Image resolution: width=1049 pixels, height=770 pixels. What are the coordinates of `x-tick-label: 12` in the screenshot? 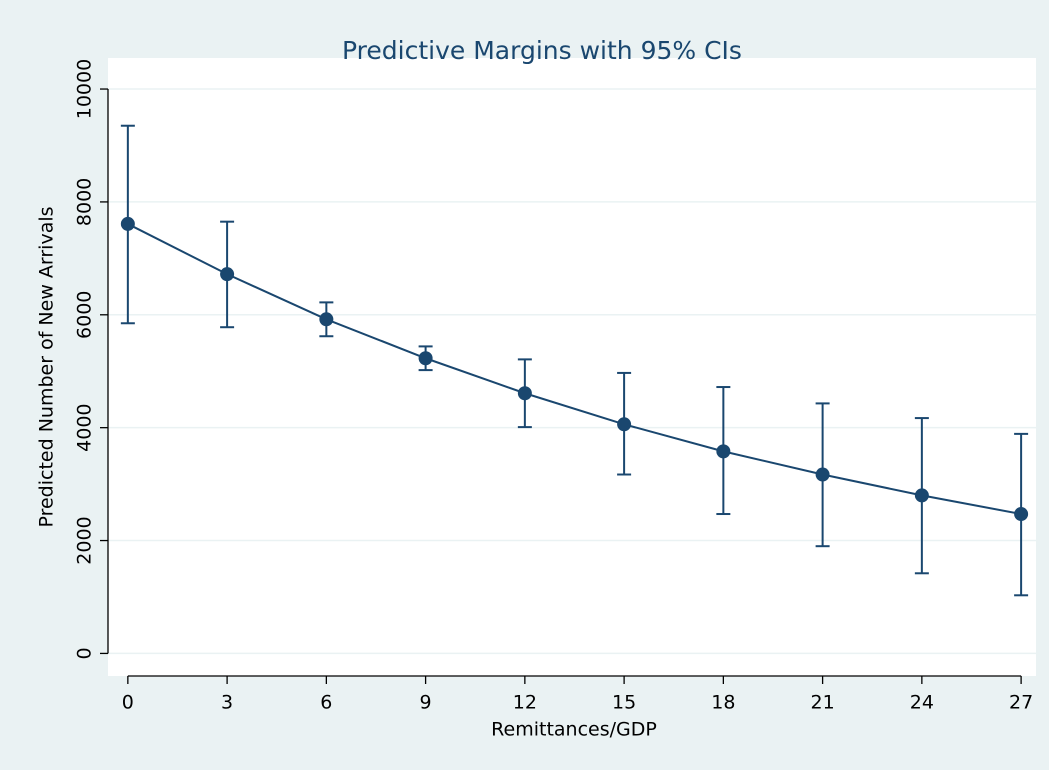 It's located at (525, 703).